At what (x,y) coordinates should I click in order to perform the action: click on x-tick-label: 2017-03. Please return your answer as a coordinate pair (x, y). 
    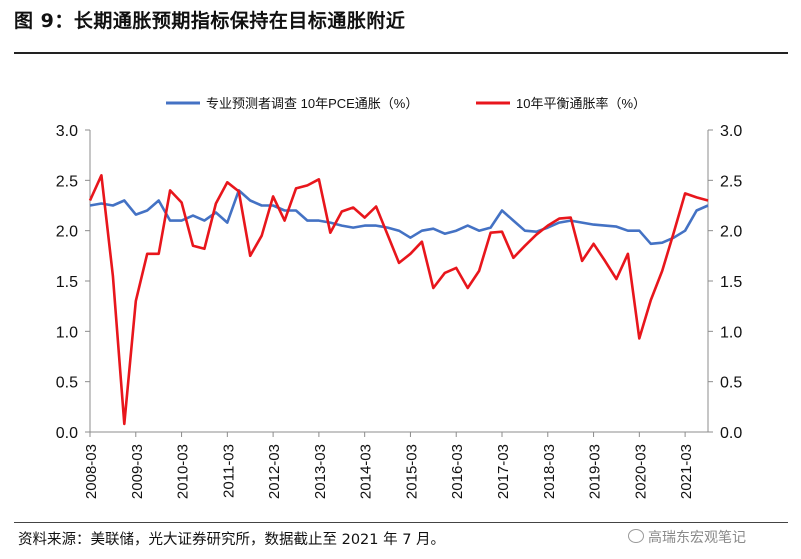
    Looking at the image, I should click on (503, 471).